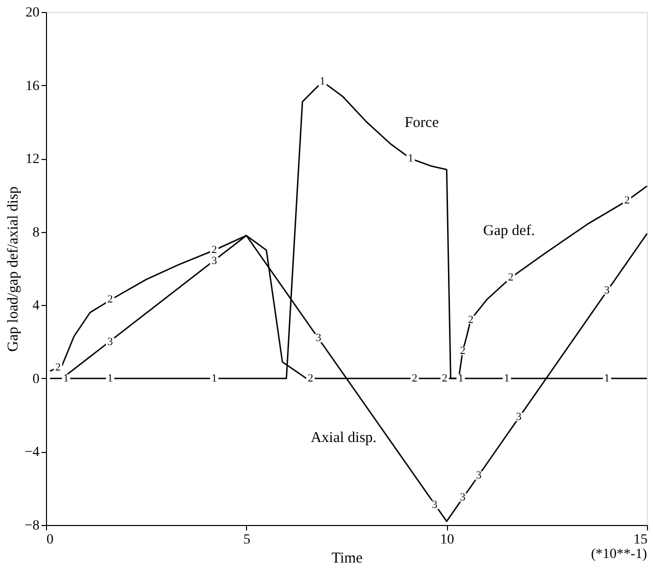  Describe the element at coordinates (50, 540) in the screenshot. I see `x-tick-label: 0` at that location.